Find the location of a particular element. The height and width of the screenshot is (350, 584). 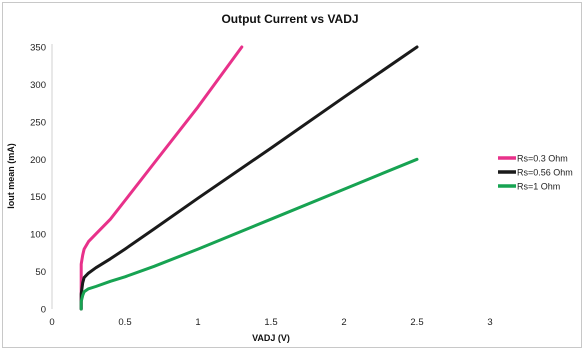

x-tick-label: 3 is located at coordinates (489, 322).